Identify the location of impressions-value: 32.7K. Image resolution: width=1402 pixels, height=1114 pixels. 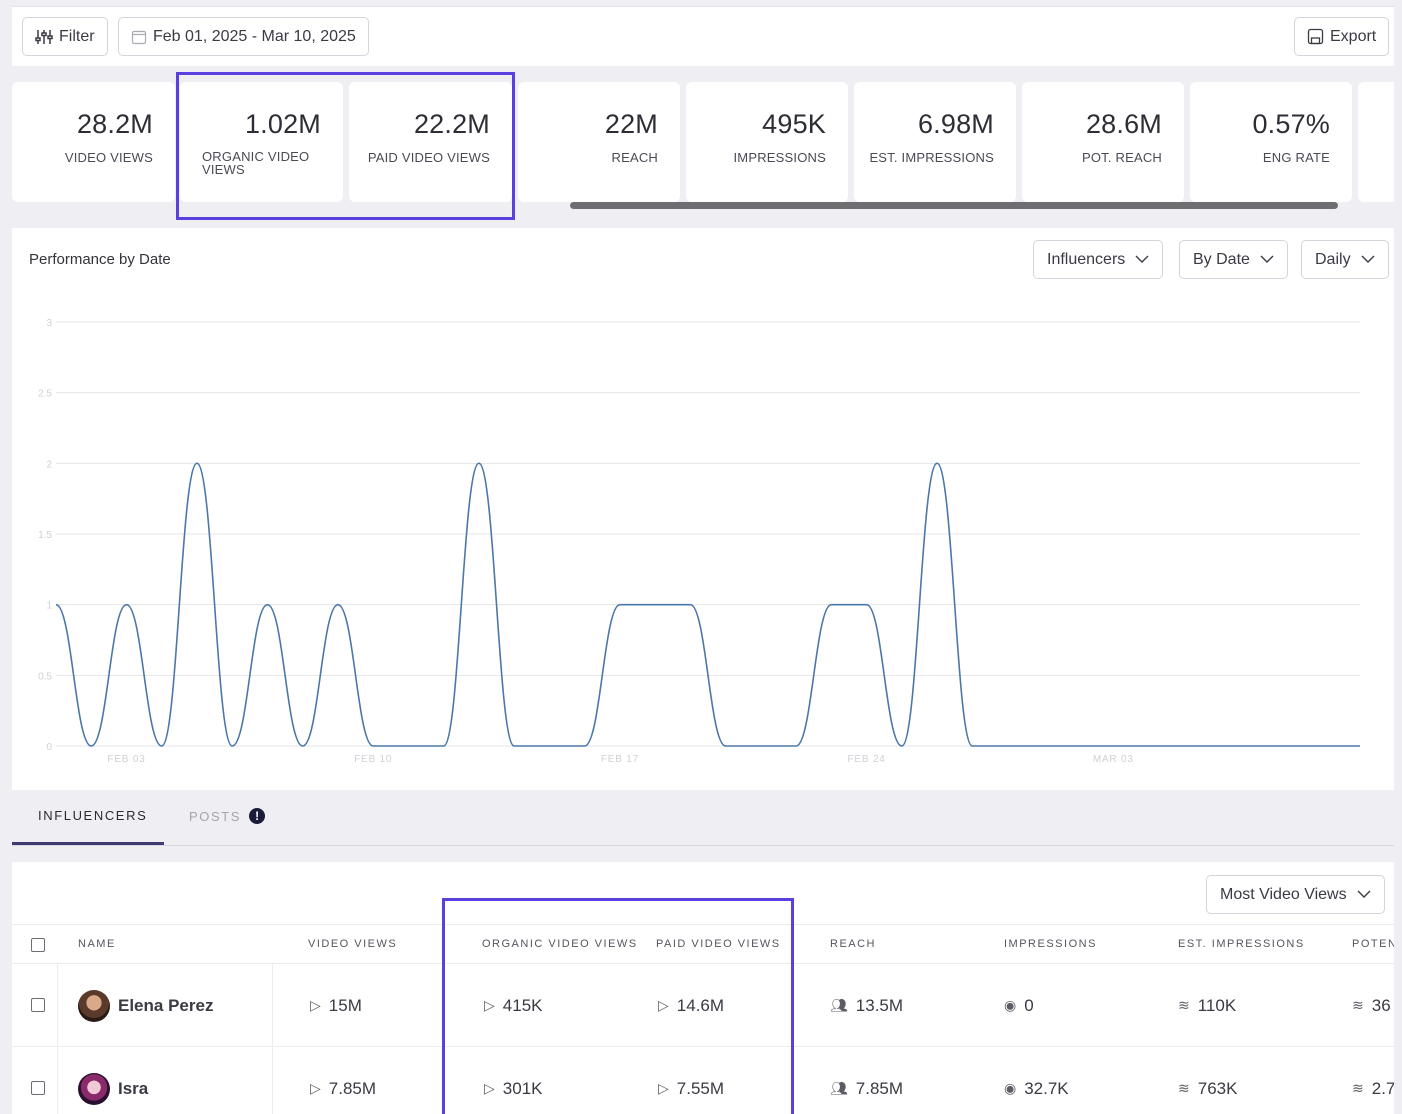
(1046, 1088).